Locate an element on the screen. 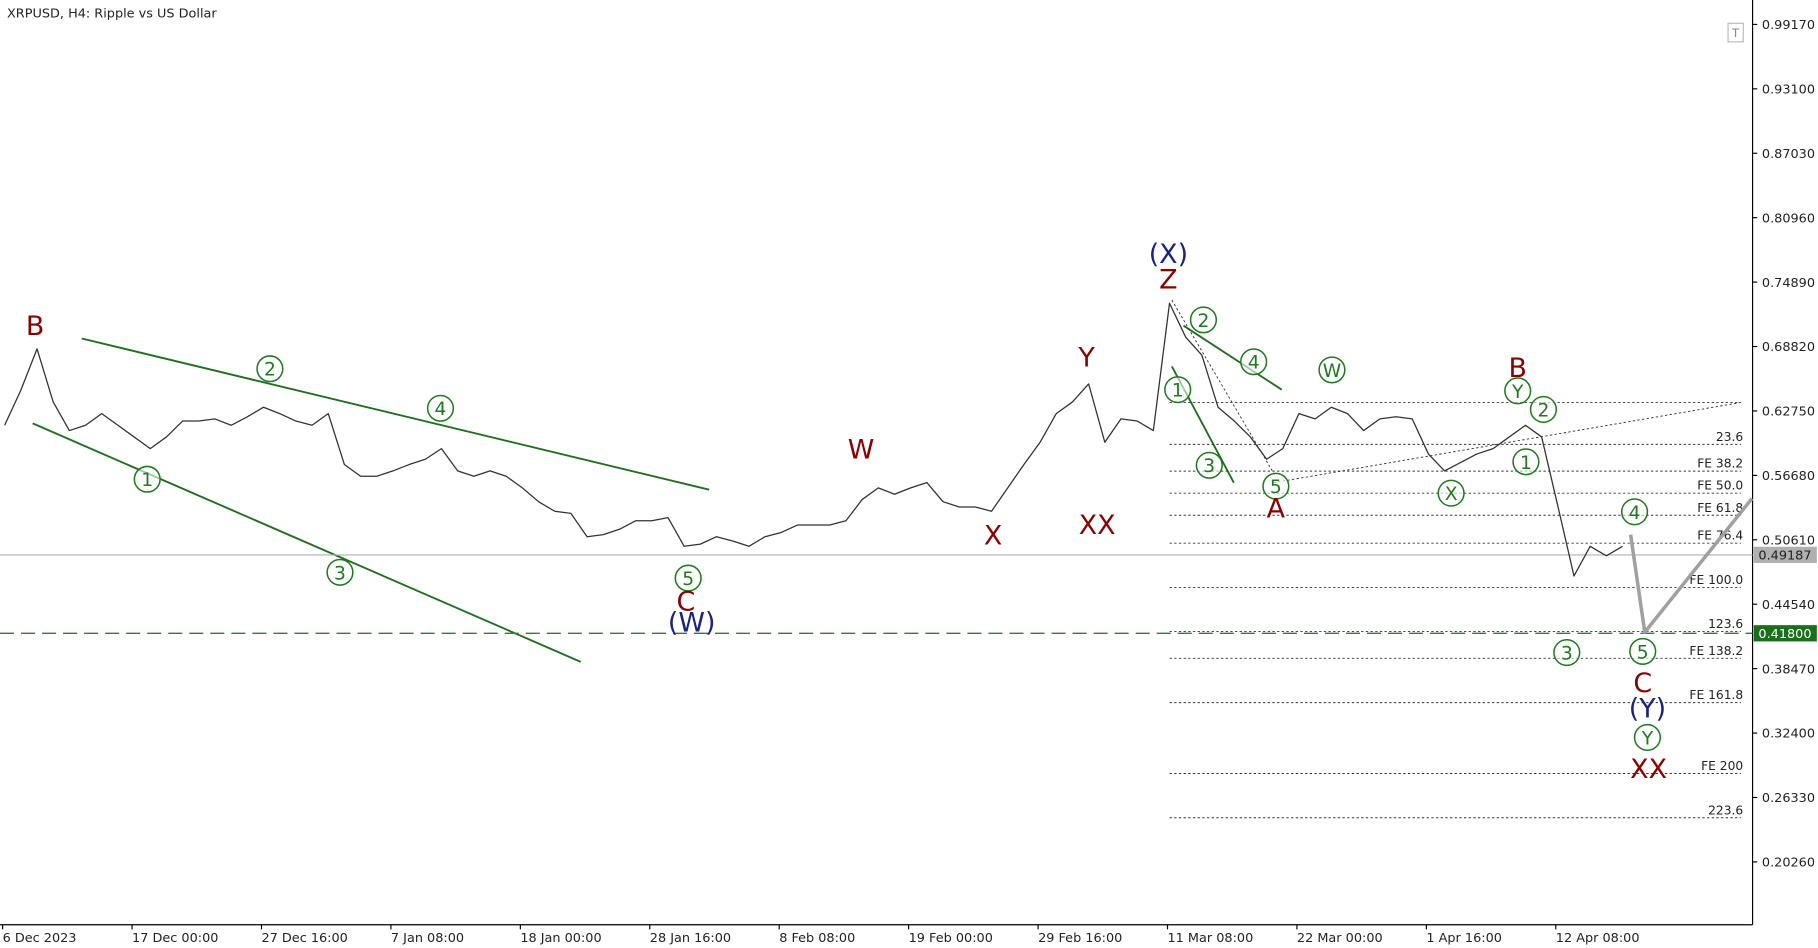 This screenshot has width=1818, height=948. fib-level-label: 23.6 is located at coordinates (1730, 437).